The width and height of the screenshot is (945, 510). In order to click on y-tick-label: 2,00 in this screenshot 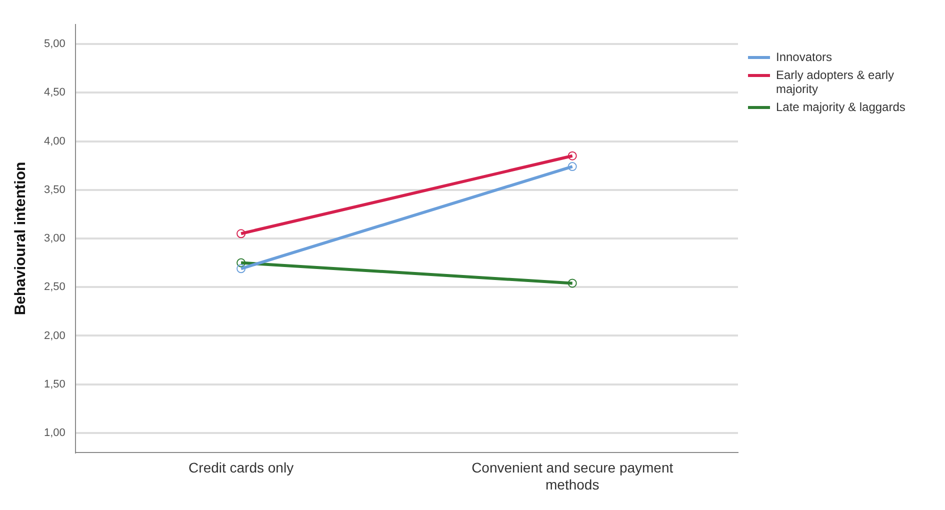, I will do `click(55, 336)`.